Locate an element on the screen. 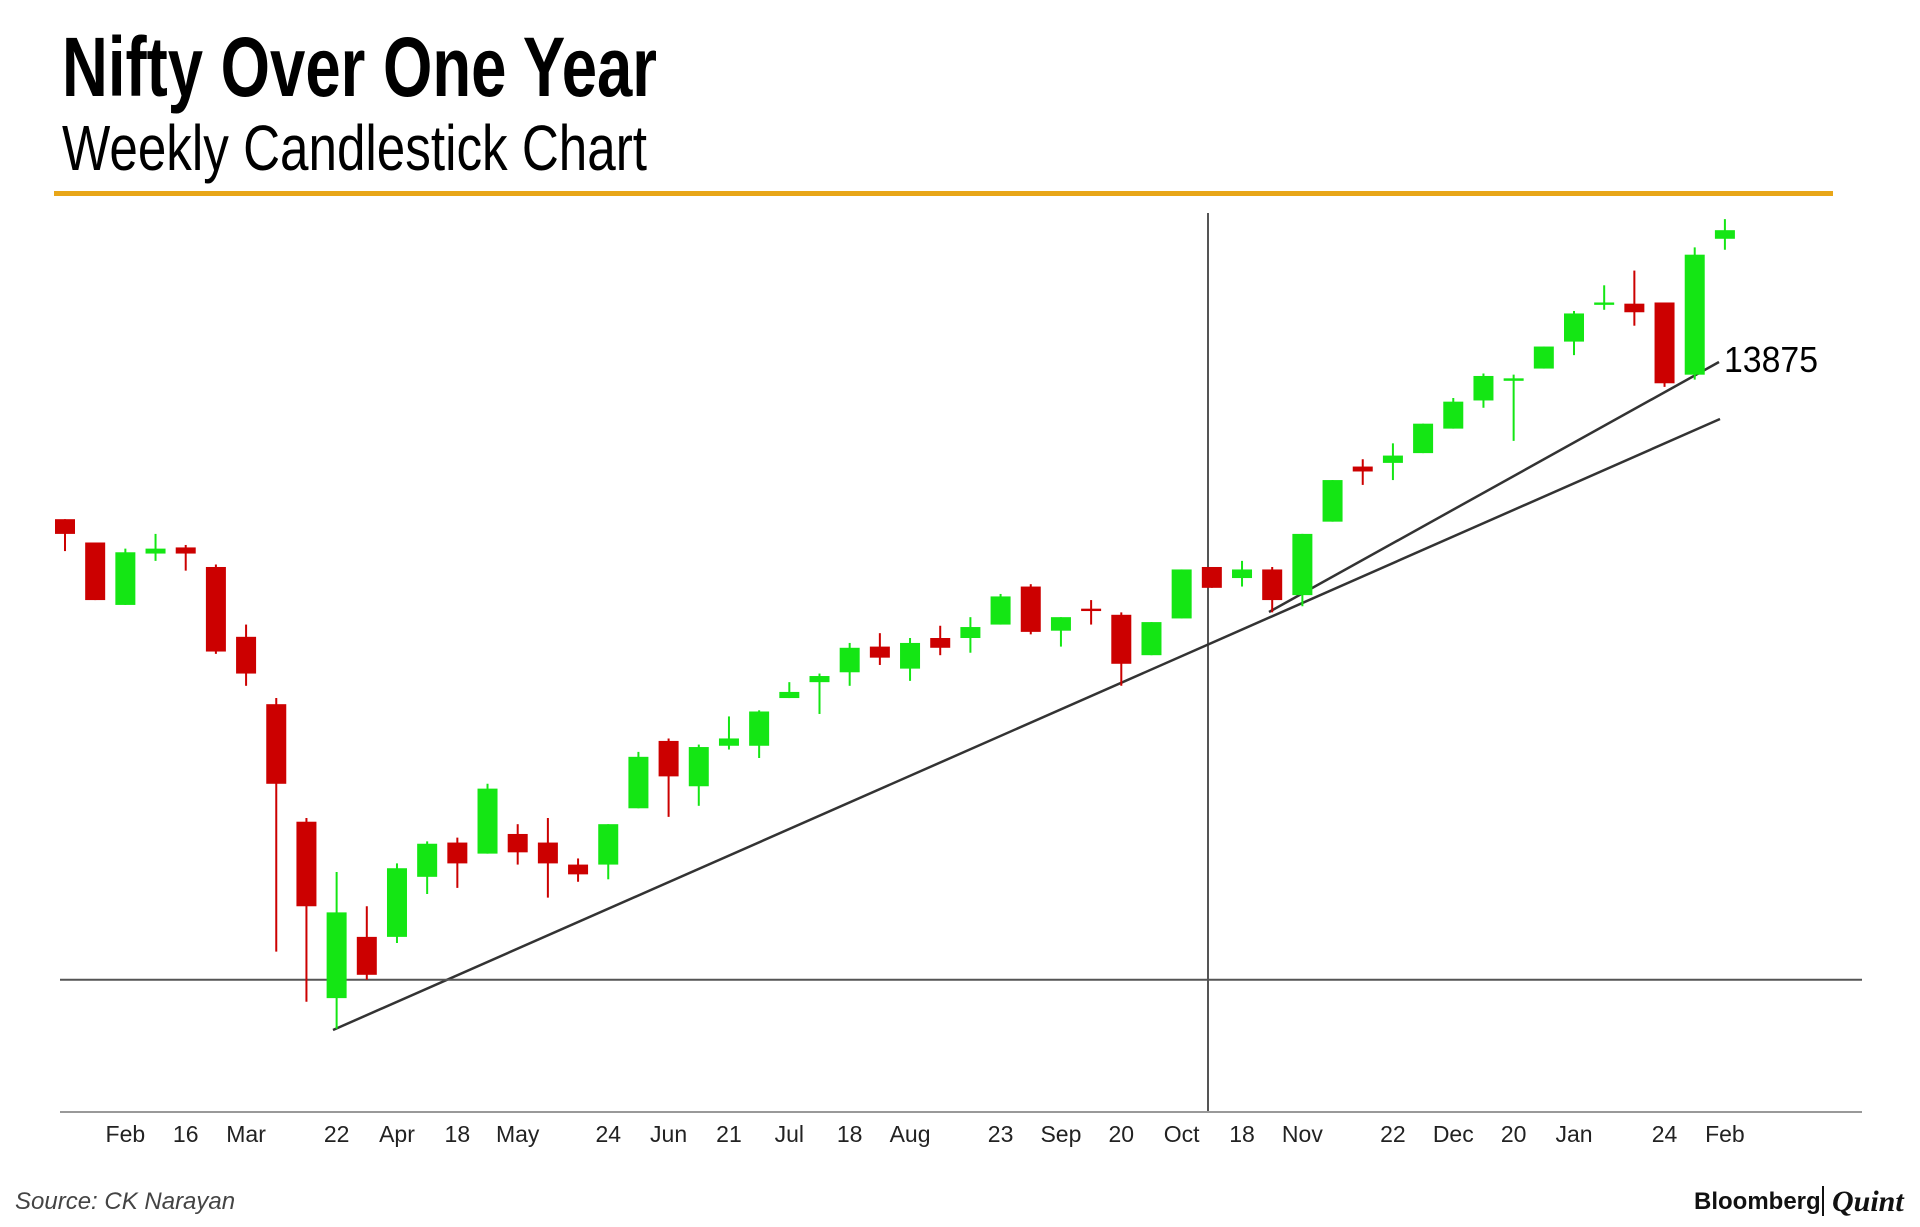  x-tick-label: Jul is located at coordinates (789, 1134).